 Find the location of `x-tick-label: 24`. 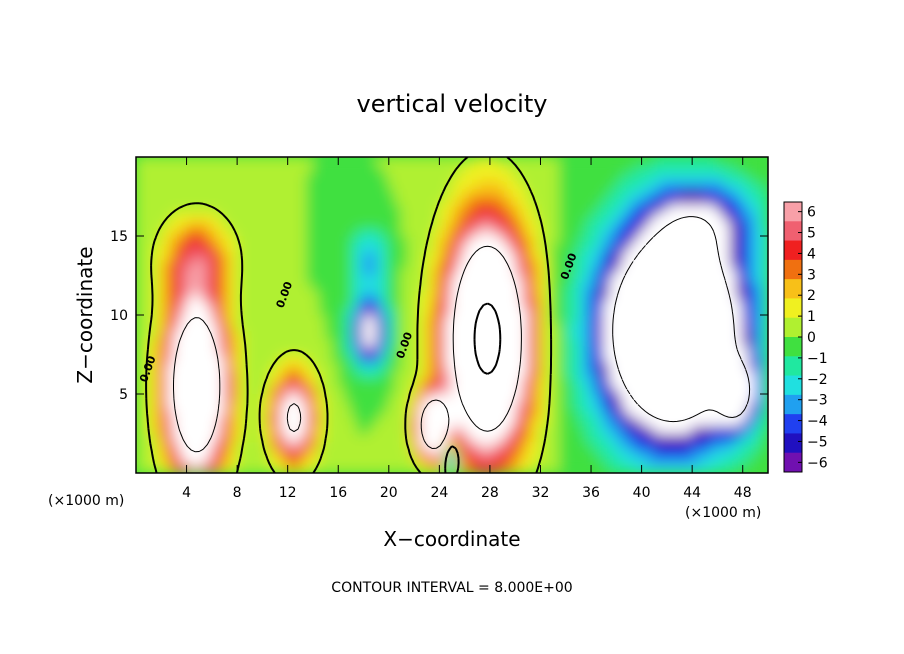

x-tick-label: 24 is located at coordinates (439, 493).